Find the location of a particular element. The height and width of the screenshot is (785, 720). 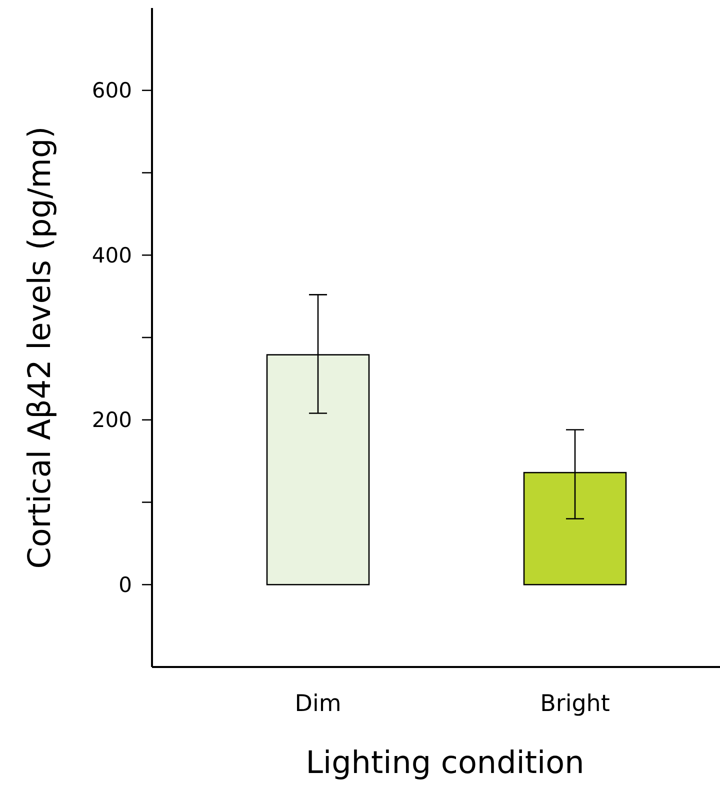

y-tick-label: 400 is located at coordinates (112, 255).